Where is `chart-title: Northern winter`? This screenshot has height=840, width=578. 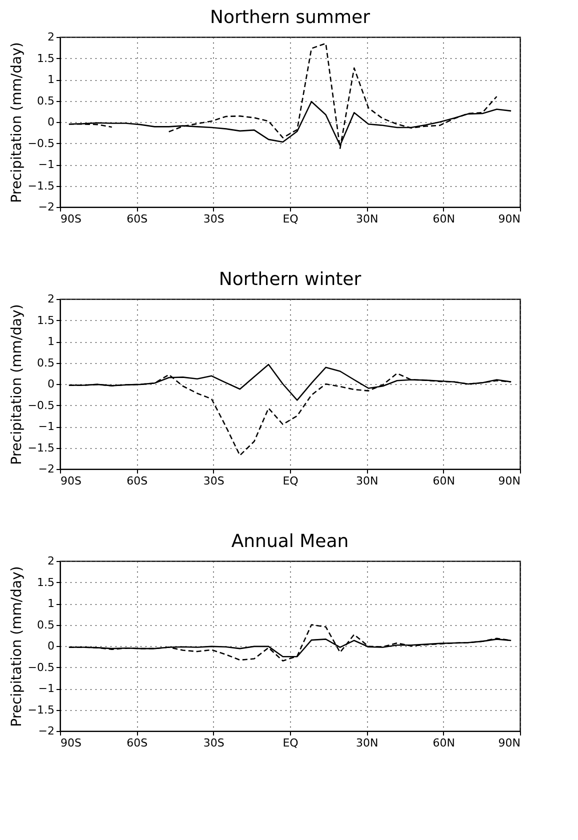
chart-title: Northern winter is located at coordinates (290, 279).